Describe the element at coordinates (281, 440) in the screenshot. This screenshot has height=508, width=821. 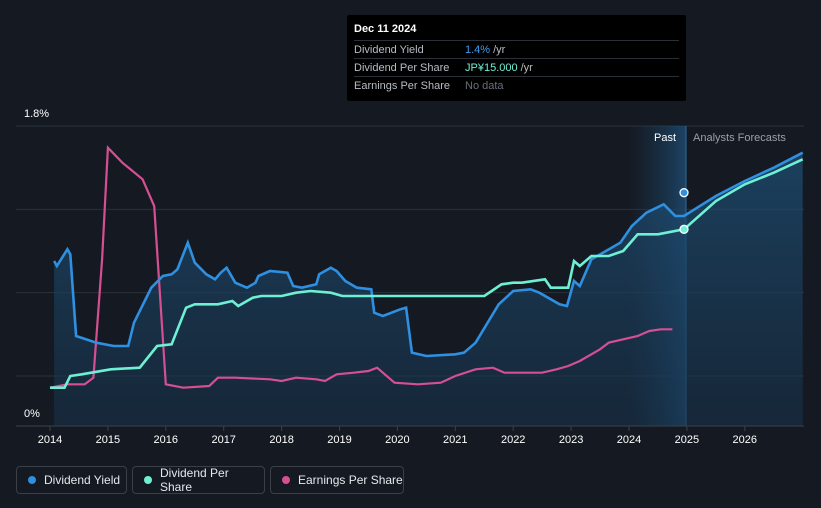
I see `x-tick-label: 2018` at that location.